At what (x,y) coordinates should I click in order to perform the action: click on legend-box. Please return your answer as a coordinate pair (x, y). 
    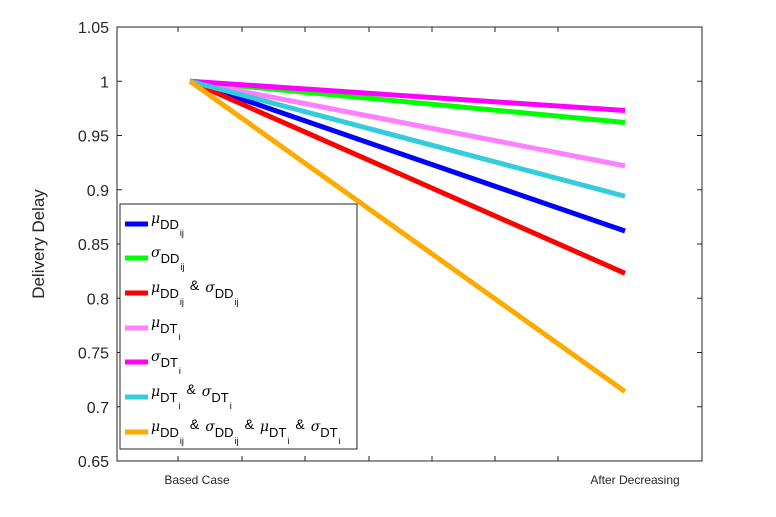
    Looking at the image, I should click on (238, 326).